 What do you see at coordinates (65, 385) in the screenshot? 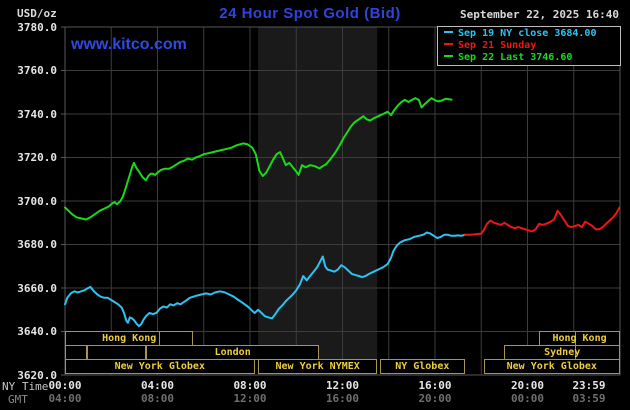
I see `x-axis-ny-label: 00:00` at bounding box center [65, 385].